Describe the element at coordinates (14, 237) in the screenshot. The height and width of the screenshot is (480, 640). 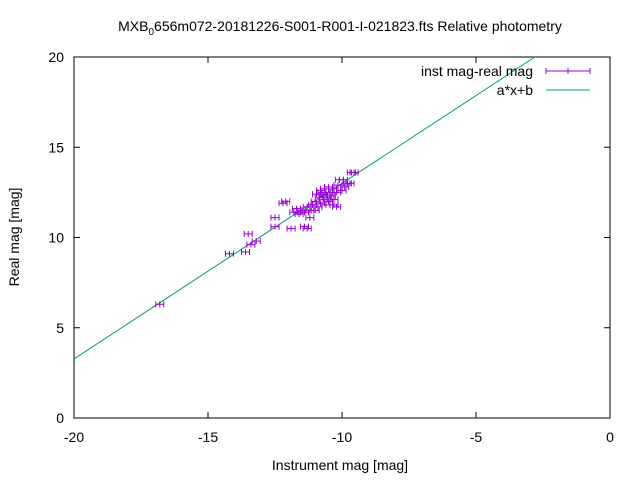
I see `y-axis-title: Real mag [mag]` at that location.